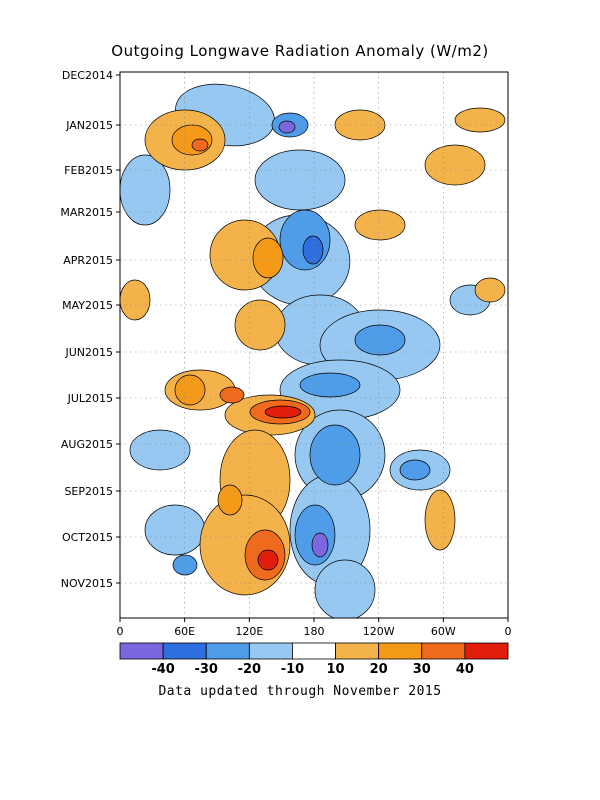 Image resolution: width=600 pixels, height=800 pixels. Describe the element at coordinates (87, 305) in the screenshot. I see `y-tick-label: MAY2015` at that location.